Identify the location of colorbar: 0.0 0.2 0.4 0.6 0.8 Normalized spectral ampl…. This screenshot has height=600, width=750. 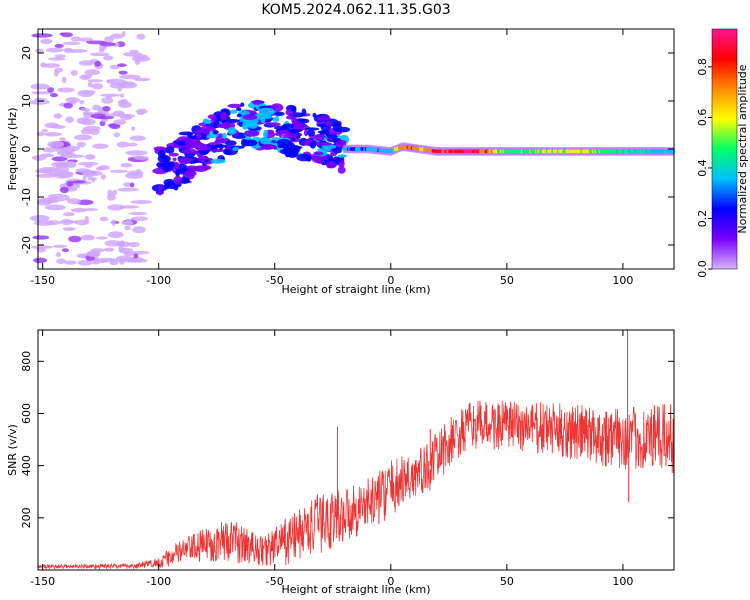
(722, 153).